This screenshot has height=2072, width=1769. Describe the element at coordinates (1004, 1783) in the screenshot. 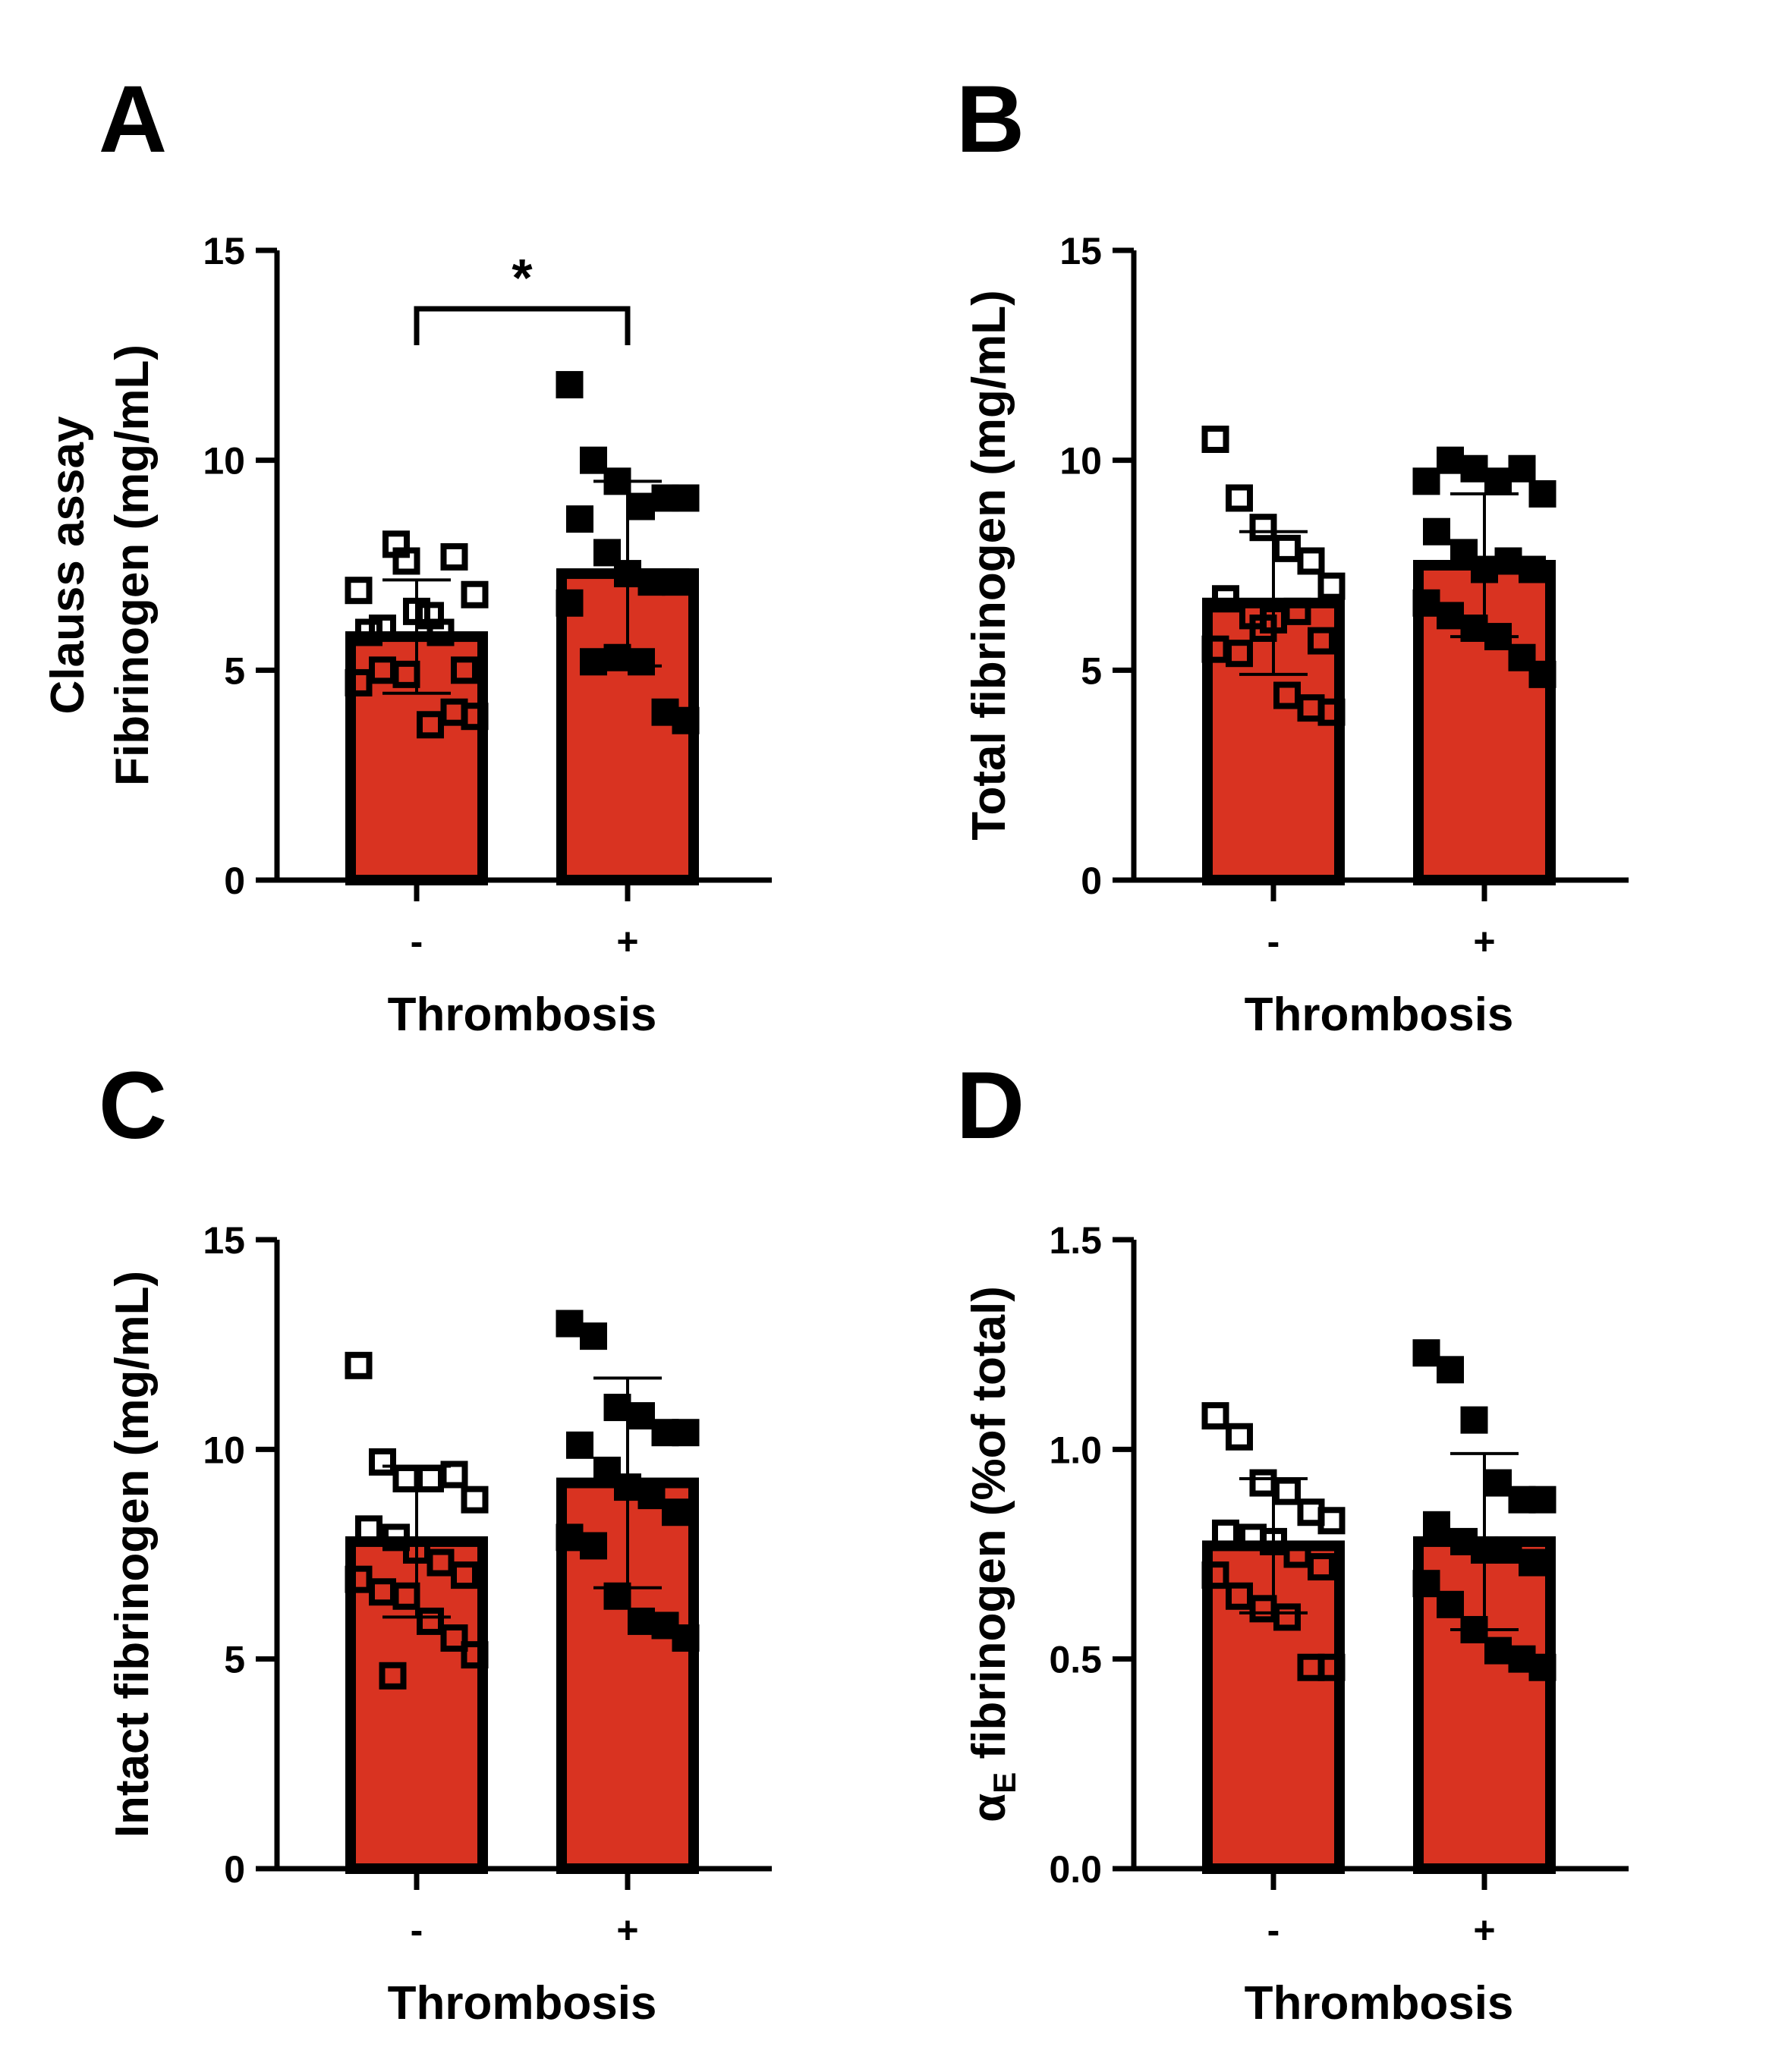

I see `y-label-subscript: E` at that location.